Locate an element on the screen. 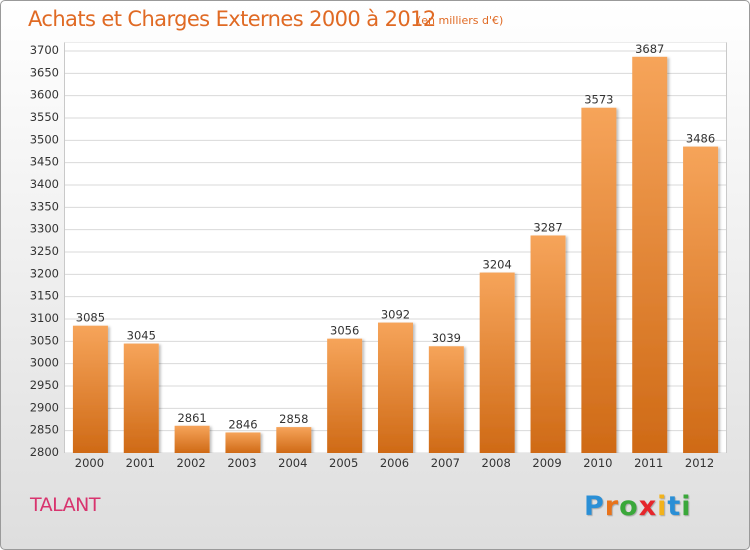 This screenshot has width=750, height=550. bar-2007 is located at coordinates (446, 399).